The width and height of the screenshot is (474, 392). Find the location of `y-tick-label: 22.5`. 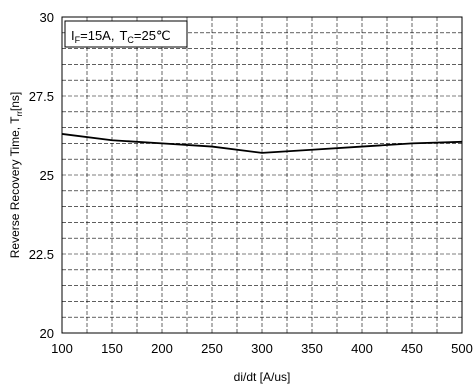

y-tick-label: 22.5 is located at coordinates (41, 254).